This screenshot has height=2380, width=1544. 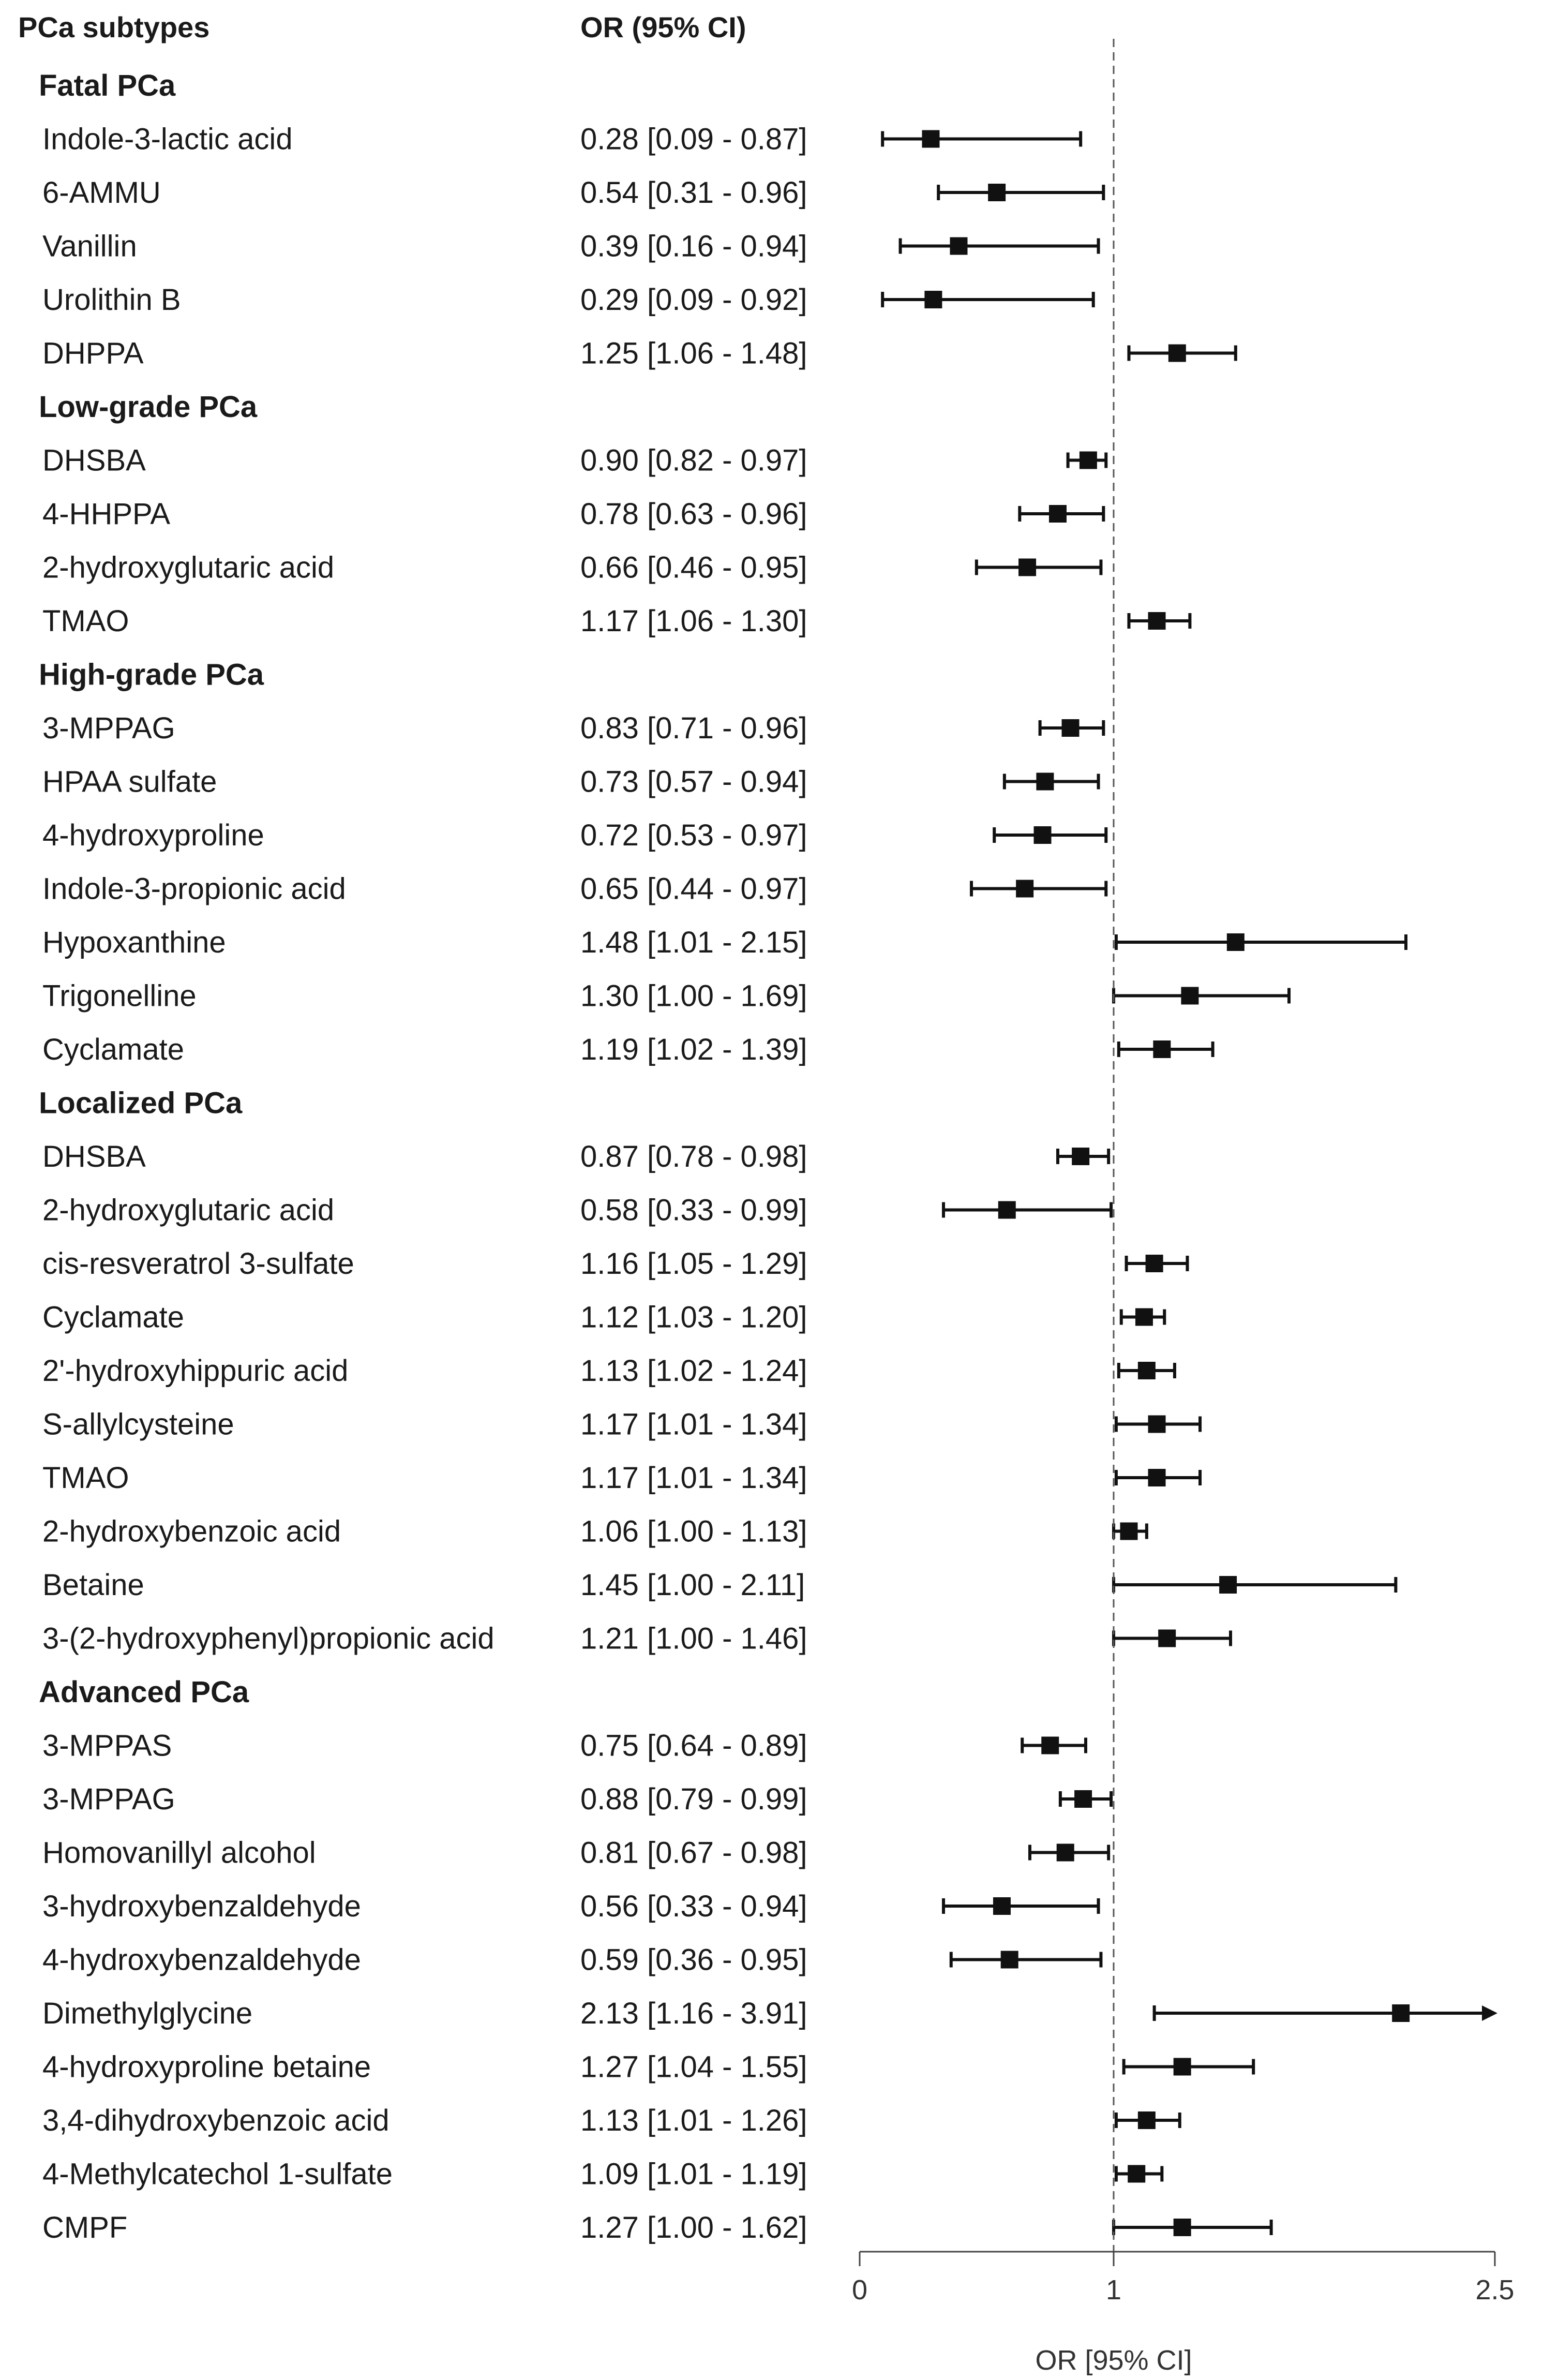 I want to click on row-or-ci-text: 2.13 [1.16 - 3.91], so click(x=694, y=2013).